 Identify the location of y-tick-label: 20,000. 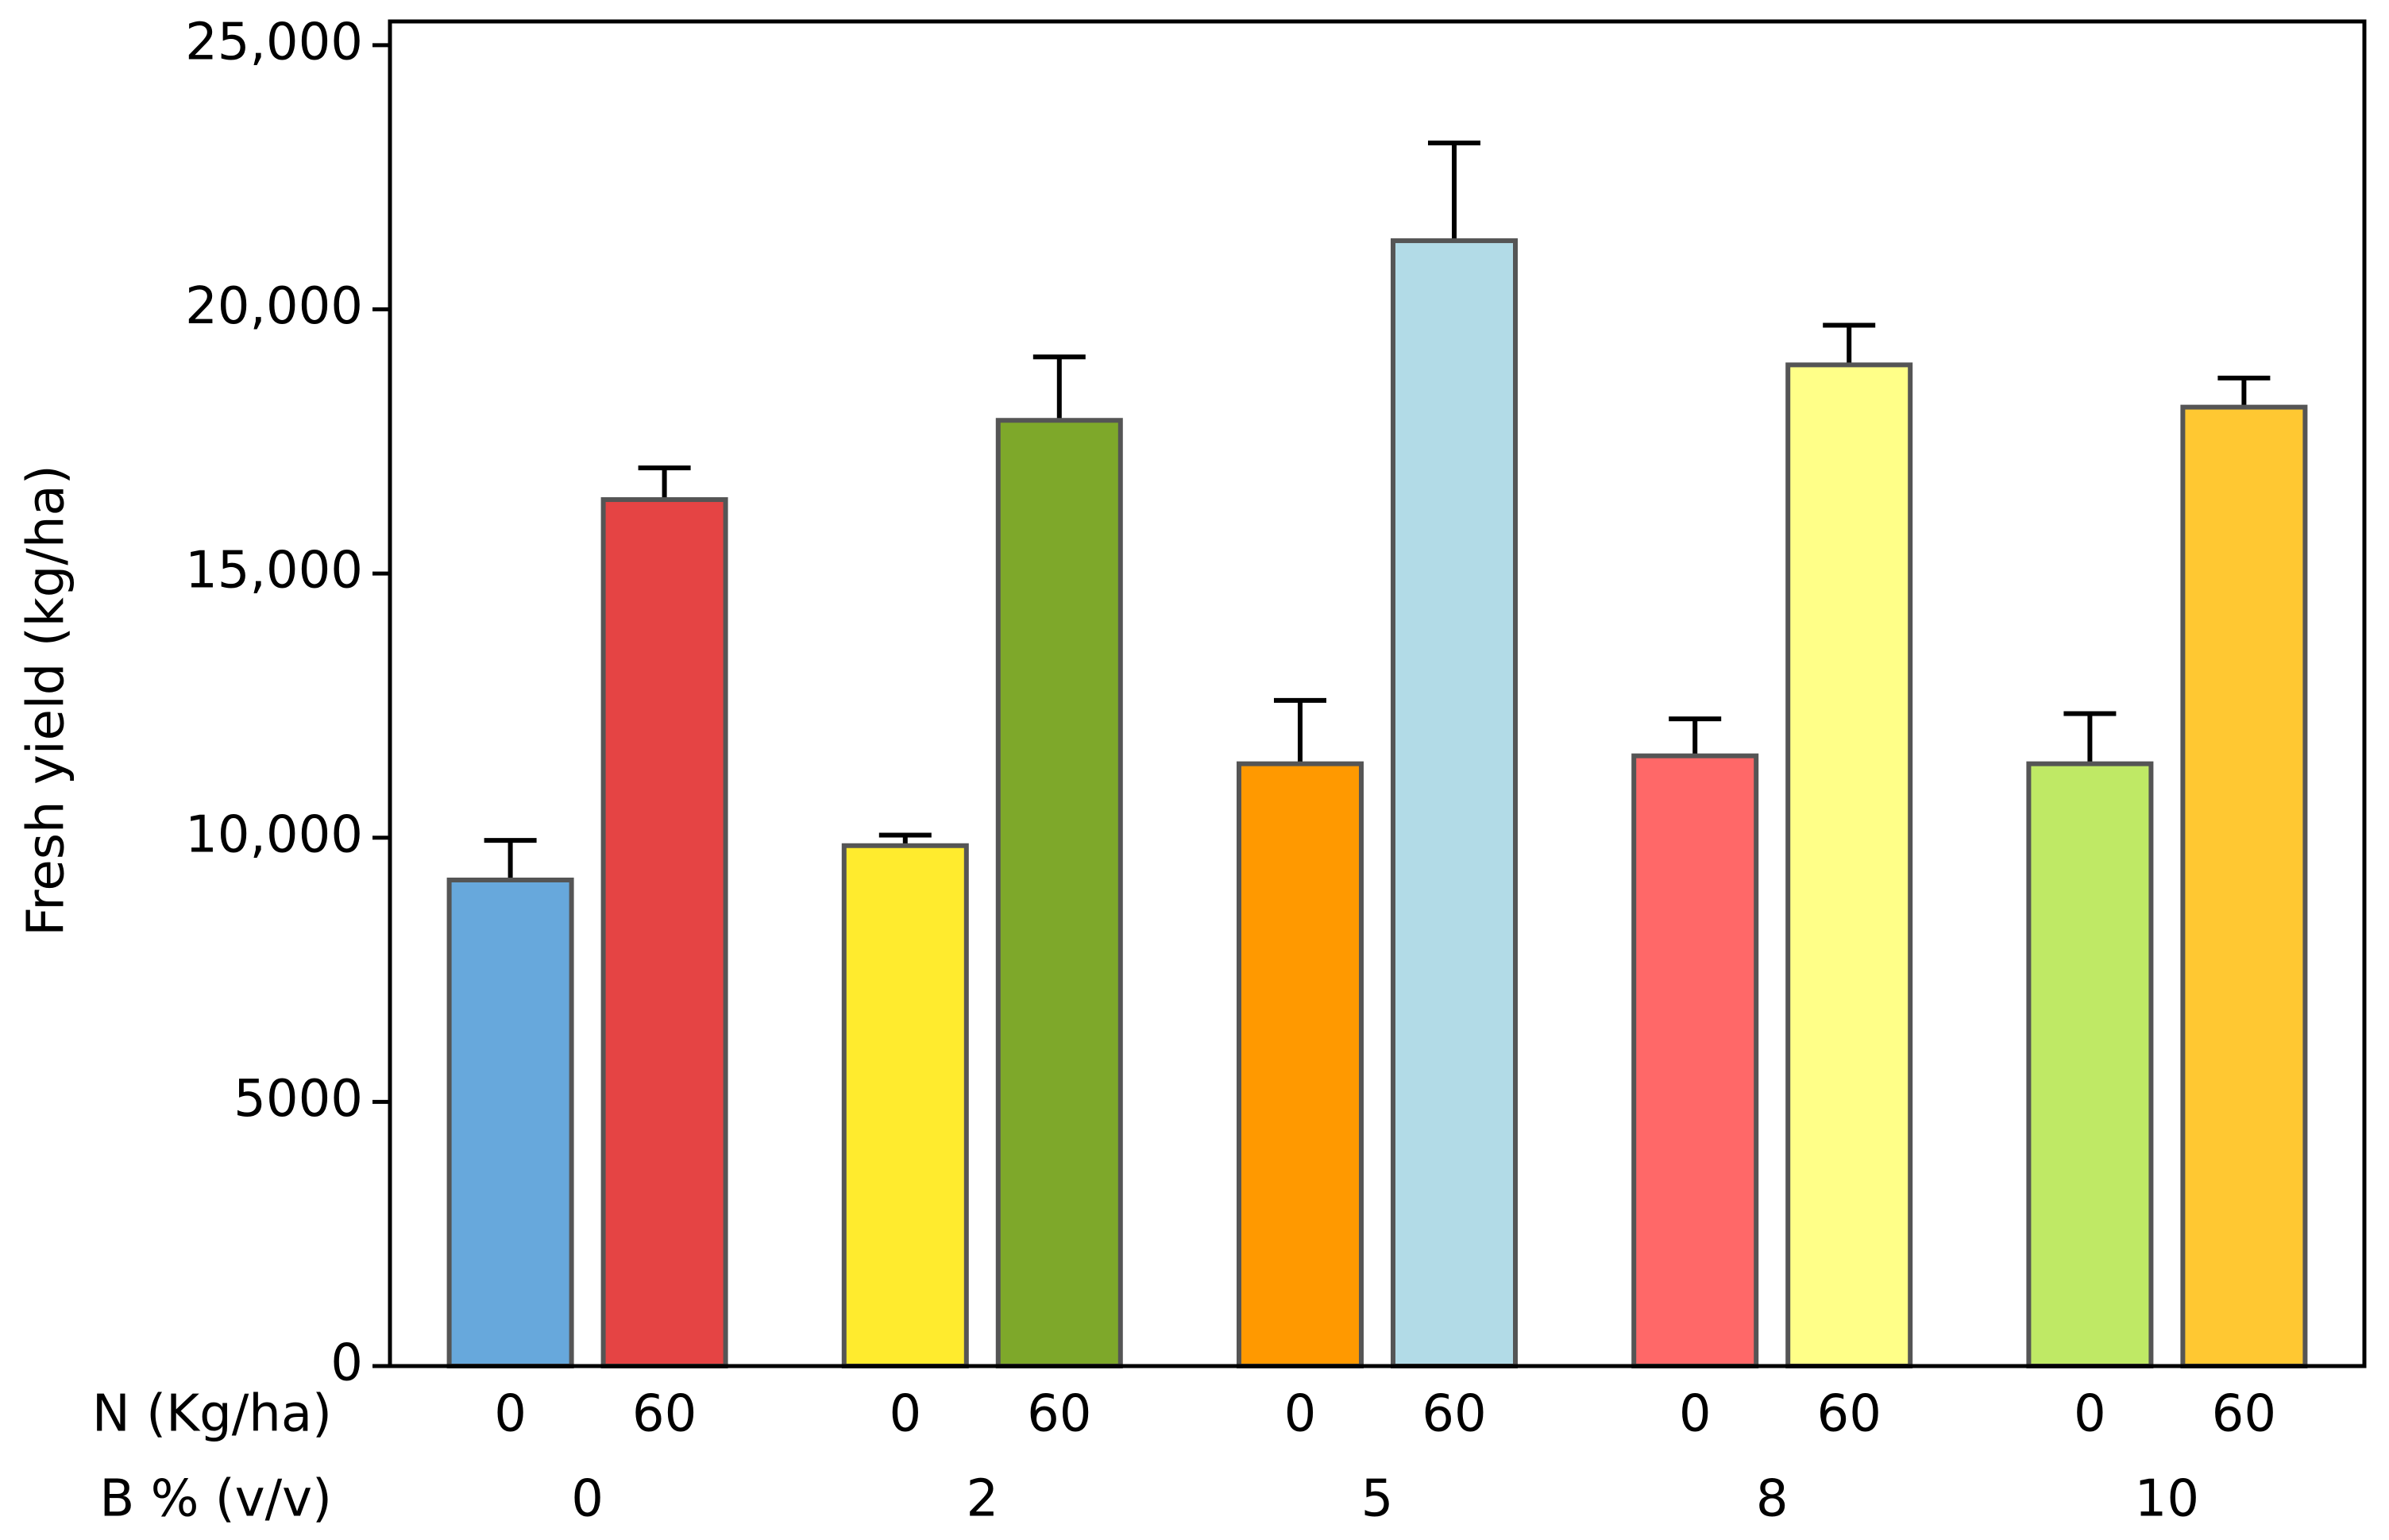
(274, 306).